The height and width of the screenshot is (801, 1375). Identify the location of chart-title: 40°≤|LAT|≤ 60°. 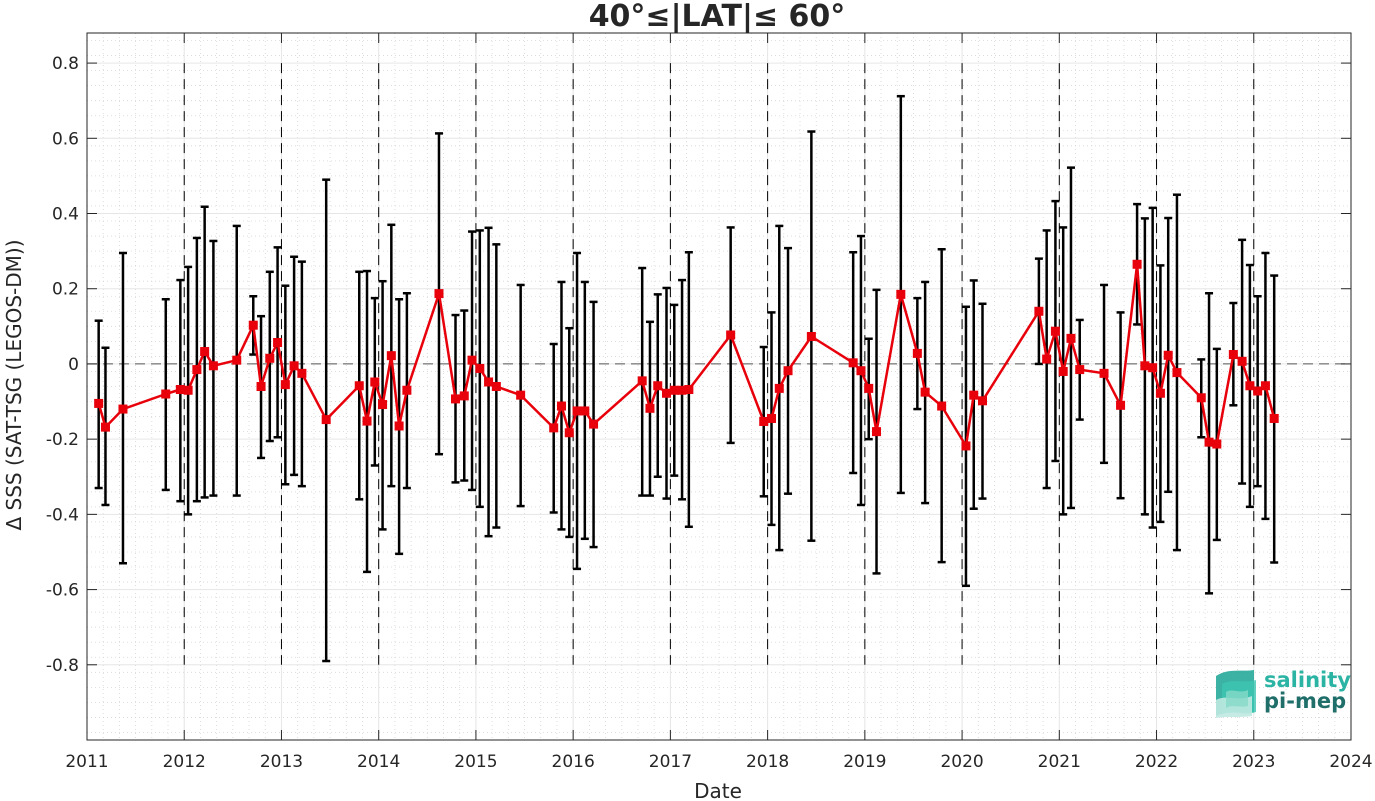
(717, 17).